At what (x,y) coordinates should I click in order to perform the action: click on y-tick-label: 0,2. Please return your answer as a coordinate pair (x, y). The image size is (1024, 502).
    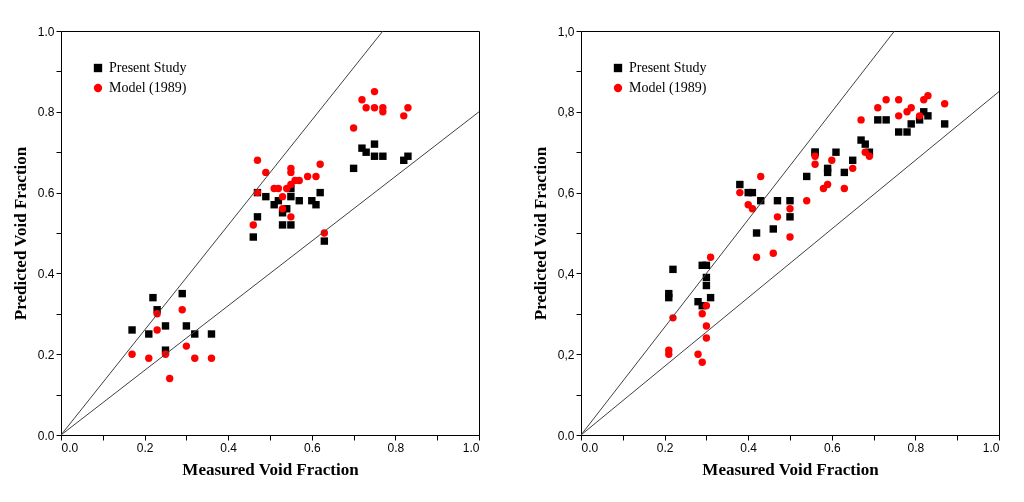
    Looking at the image, I should click on (566, 354).